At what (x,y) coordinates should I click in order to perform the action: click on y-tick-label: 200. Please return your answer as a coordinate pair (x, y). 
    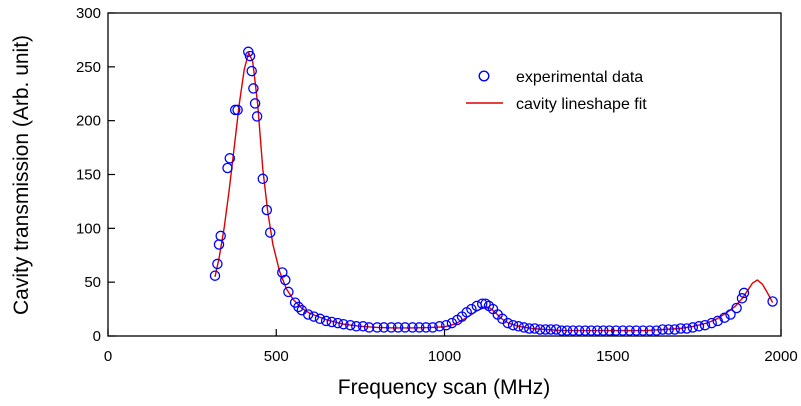
    Looking at the image, I should click on (88, 121).